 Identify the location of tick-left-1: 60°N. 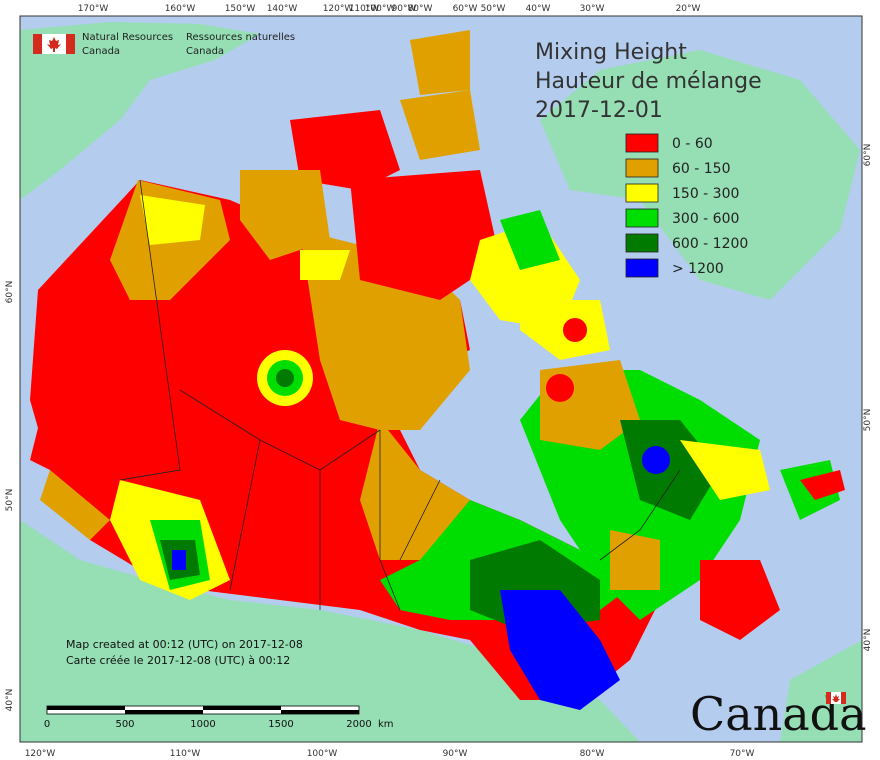
(10, 292).